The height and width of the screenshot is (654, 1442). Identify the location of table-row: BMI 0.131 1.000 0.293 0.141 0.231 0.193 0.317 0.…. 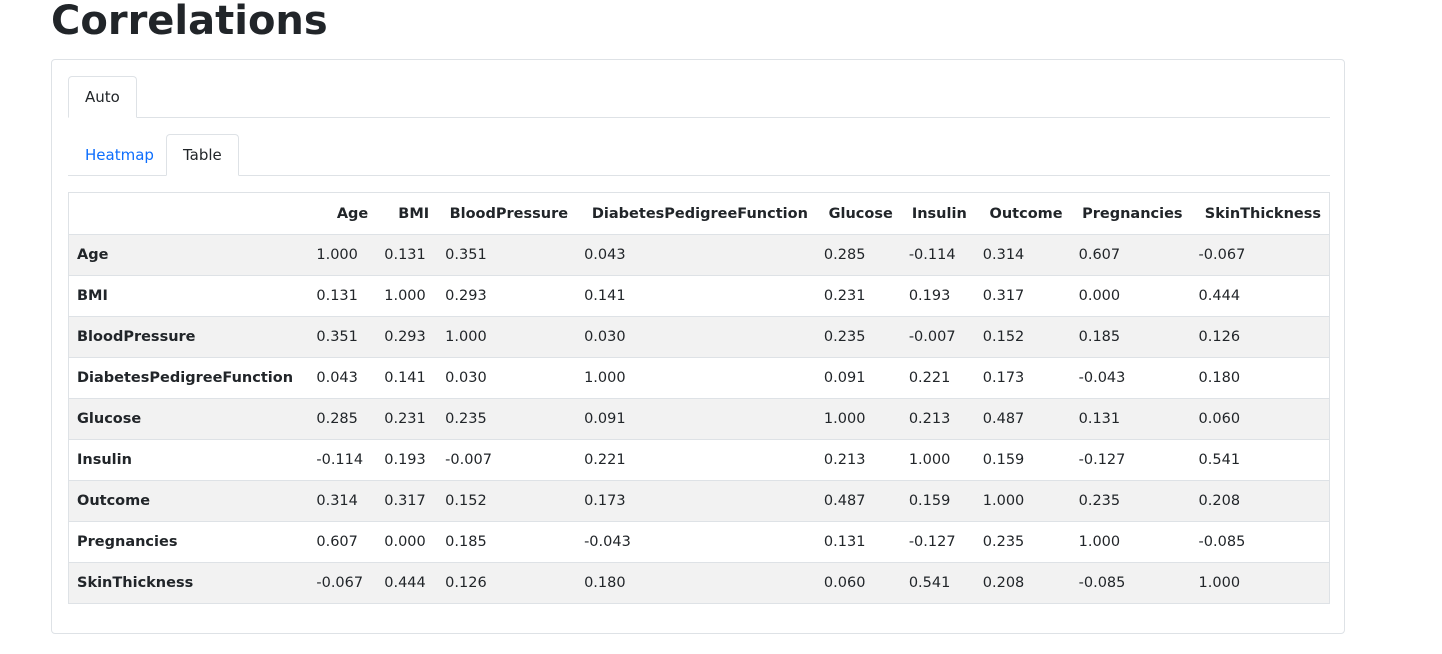
(699, 296).